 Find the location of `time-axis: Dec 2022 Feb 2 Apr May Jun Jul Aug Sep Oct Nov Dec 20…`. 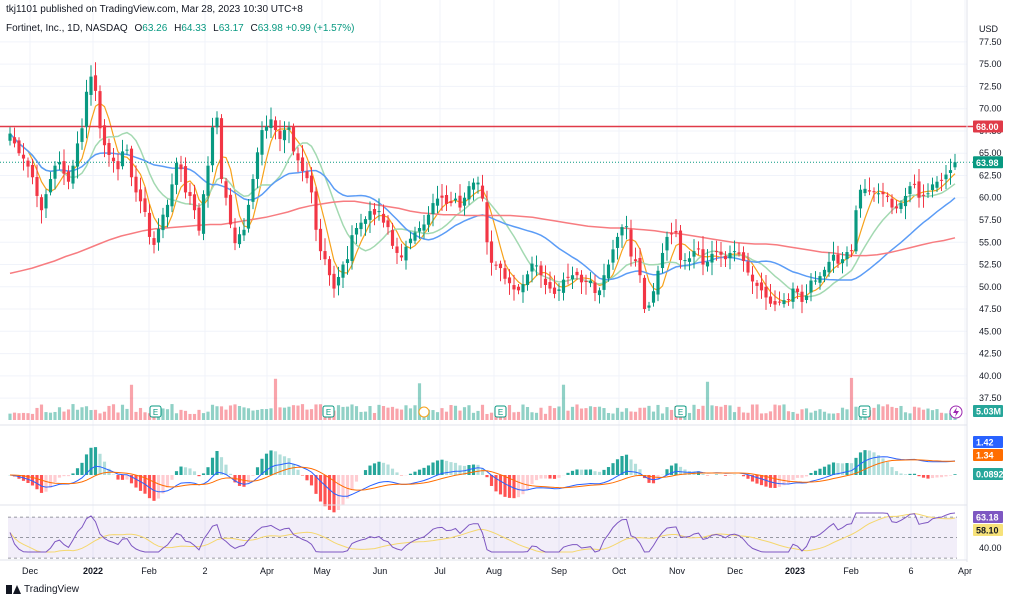

time-axis: Dec 2022 Feb 2 Apr May Jun Jul Aug Sep Oct Nov Dec 20… is located at coordinates (497, 571).